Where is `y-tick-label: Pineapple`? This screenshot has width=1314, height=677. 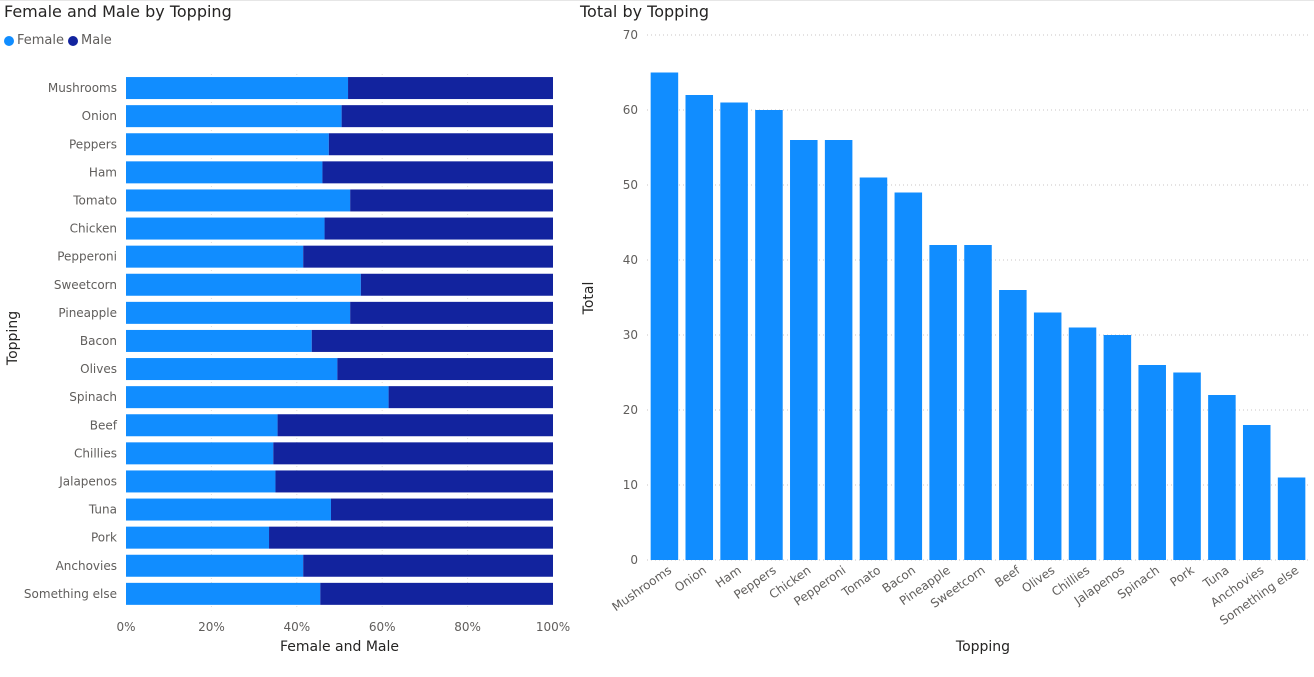
y-tick-label: Pineapple is located at coordinates (87, 313).